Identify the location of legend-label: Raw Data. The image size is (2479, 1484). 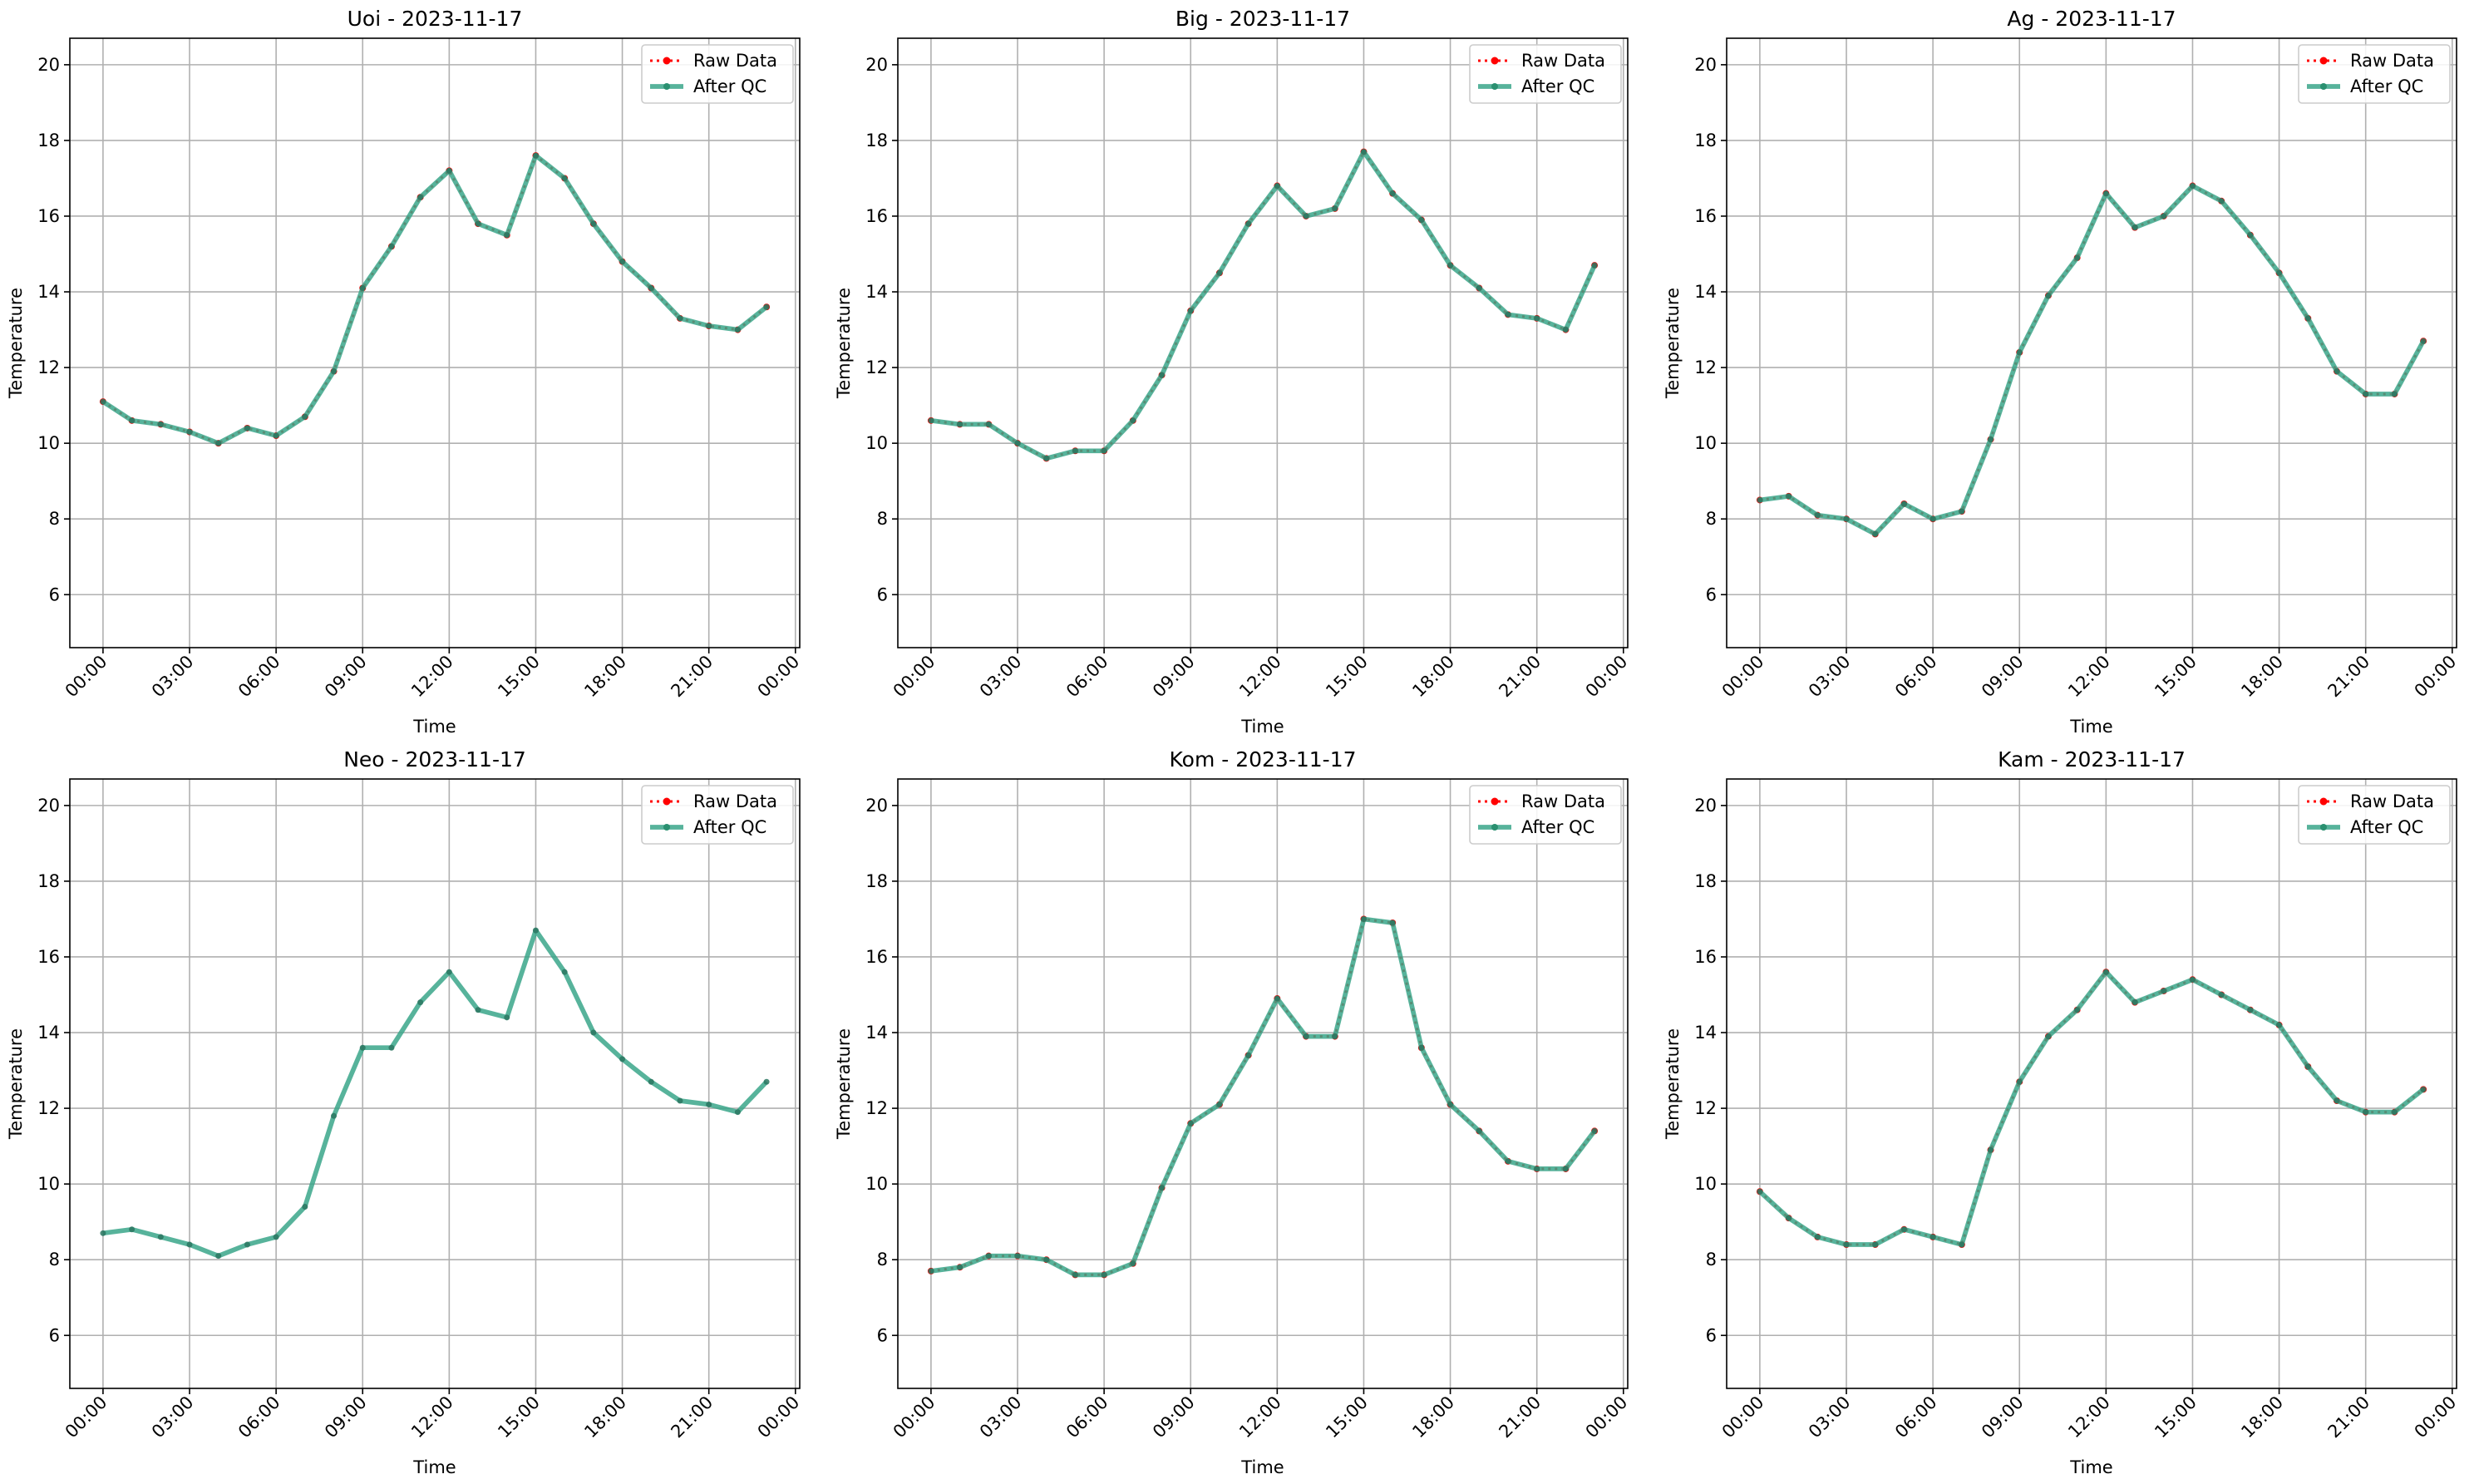
(735, 61).